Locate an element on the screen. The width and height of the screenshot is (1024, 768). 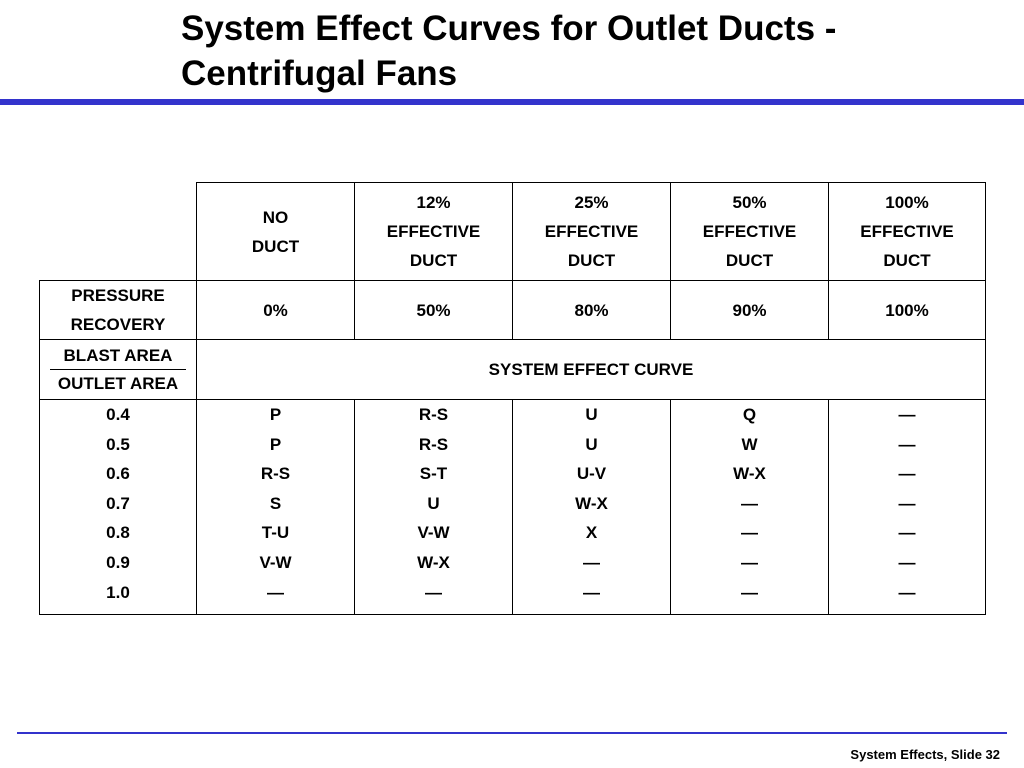
column-header-line: 50% is located at coordinates (749, 202).